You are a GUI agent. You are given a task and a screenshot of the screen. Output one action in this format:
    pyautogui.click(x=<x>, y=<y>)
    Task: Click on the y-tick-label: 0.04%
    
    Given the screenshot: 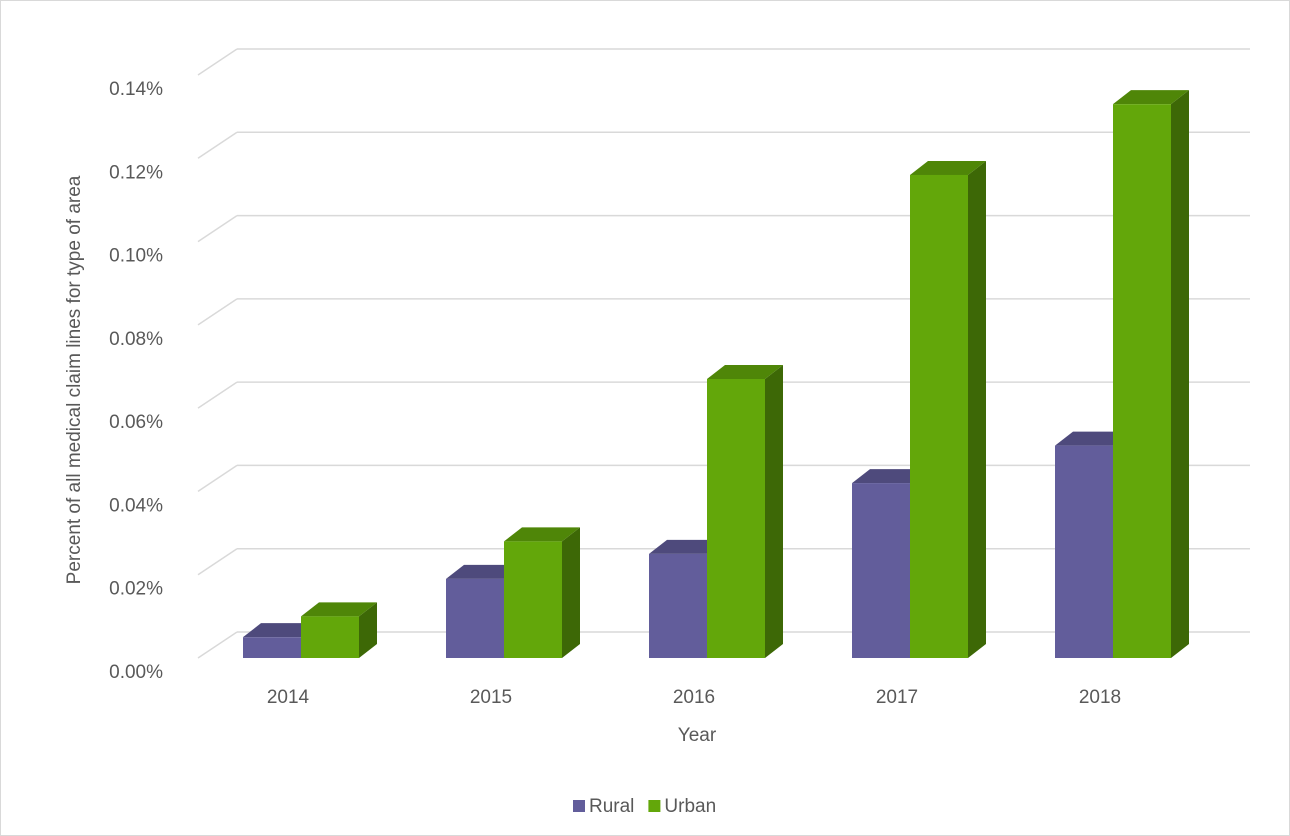 What is the action you would take?
    pyautogui.click(x=136, y=505)
    